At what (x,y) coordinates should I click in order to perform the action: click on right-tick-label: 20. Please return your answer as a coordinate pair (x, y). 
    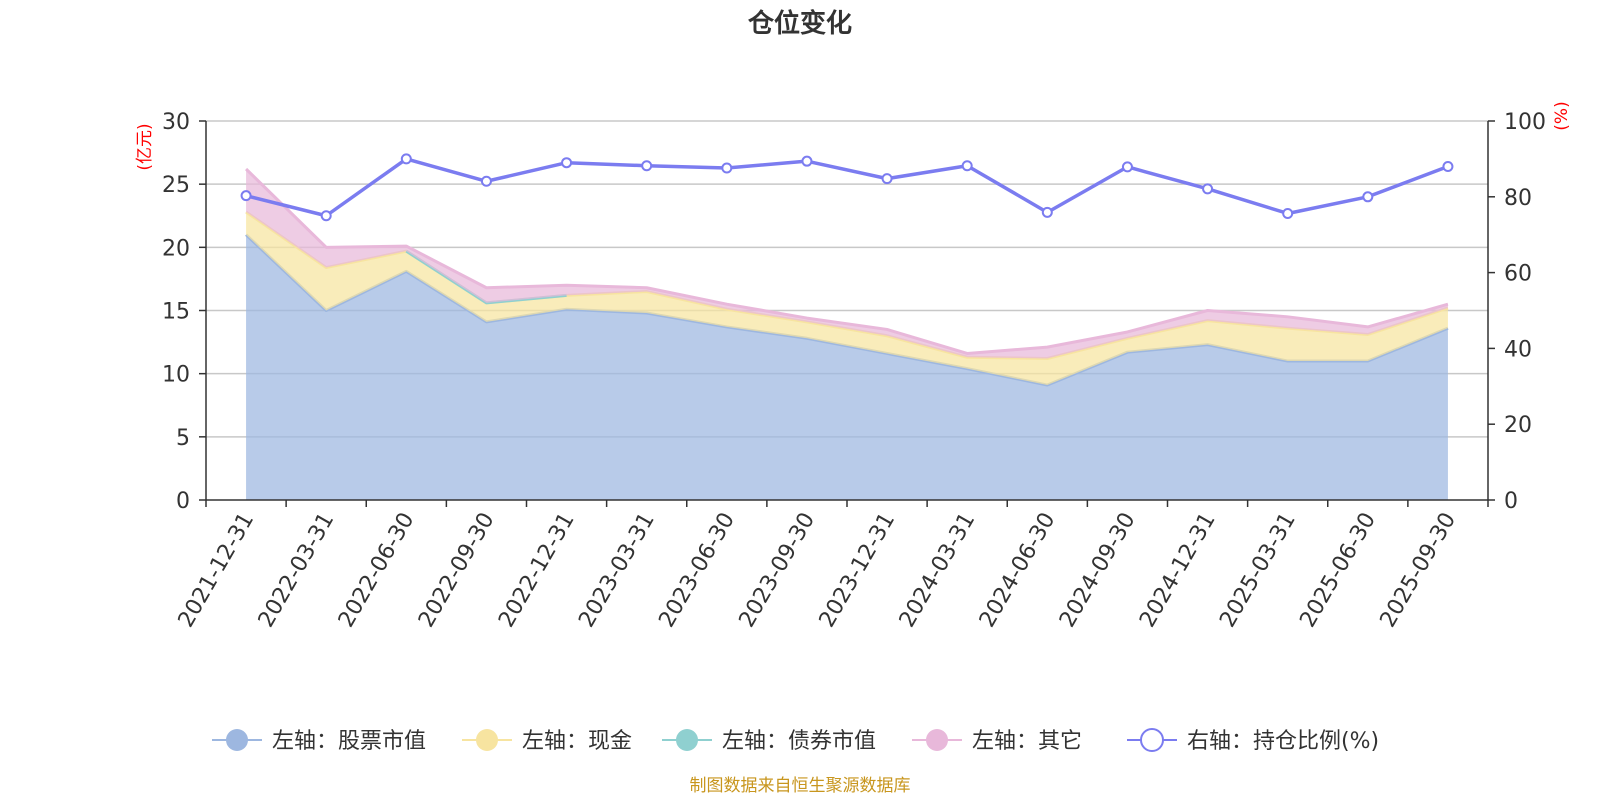
    Looking at the image, I should click on (1518, 425).